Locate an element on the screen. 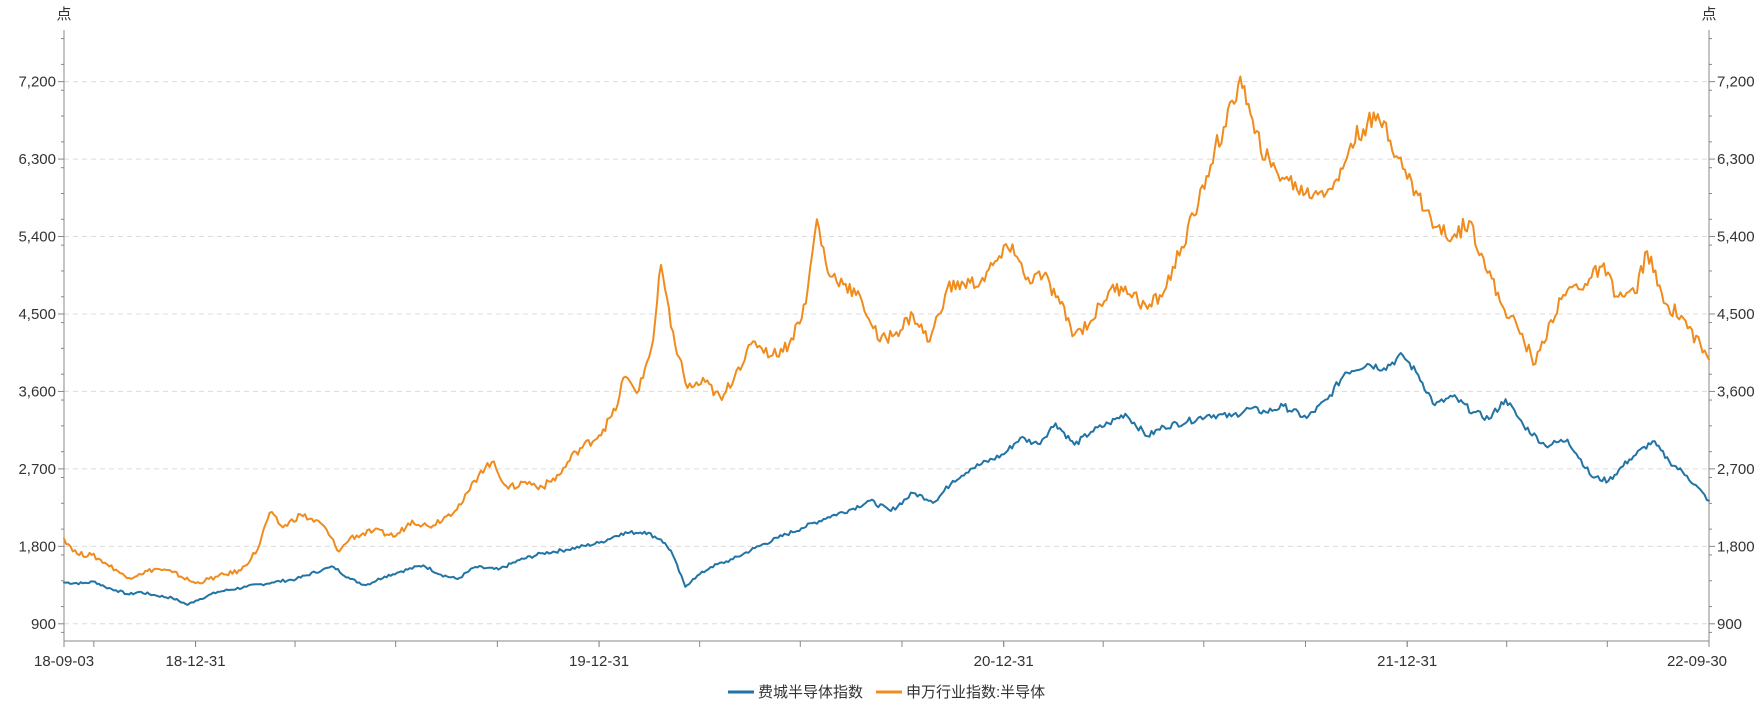 This screenshot has width=1764, height=705. y-right-tick-label: 4,500 is located at coordinates (1736, 314).